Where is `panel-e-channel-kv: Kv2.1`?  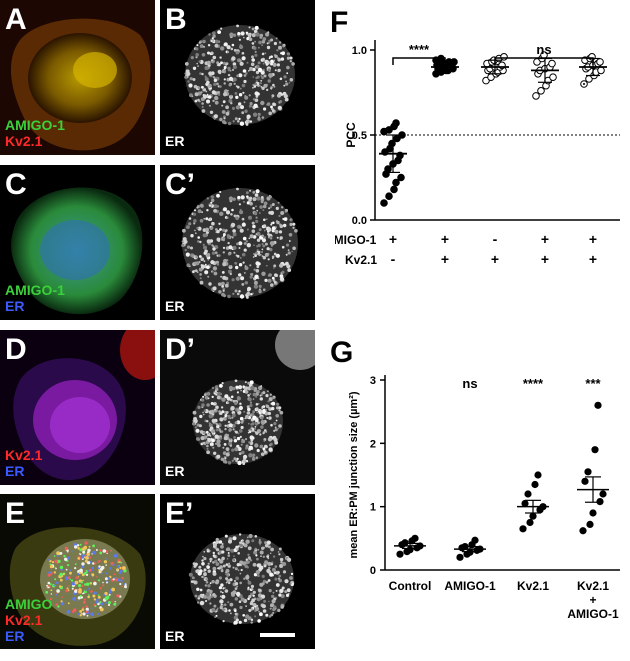 panel-e-channel-kv: Kv2.1 is located at coordinates (24, 620).